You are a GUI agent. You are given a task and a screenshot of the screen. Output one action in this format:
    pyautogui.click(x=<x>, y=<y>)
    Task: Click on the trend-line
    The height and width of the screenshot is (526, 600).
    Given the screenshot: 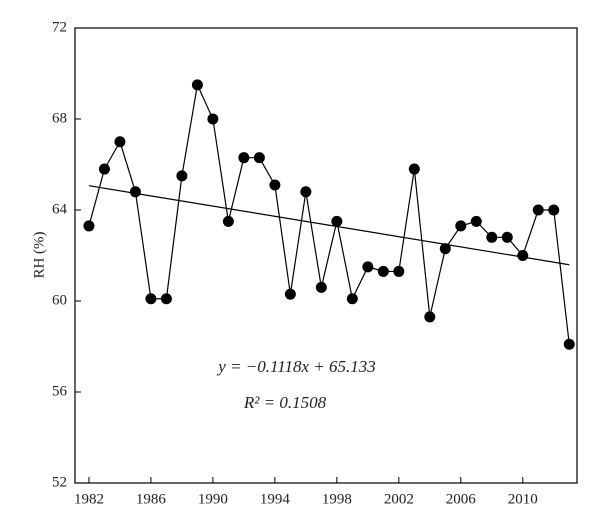 What is the action you would take?
    pyautogui.click(x=329, y=225)
    